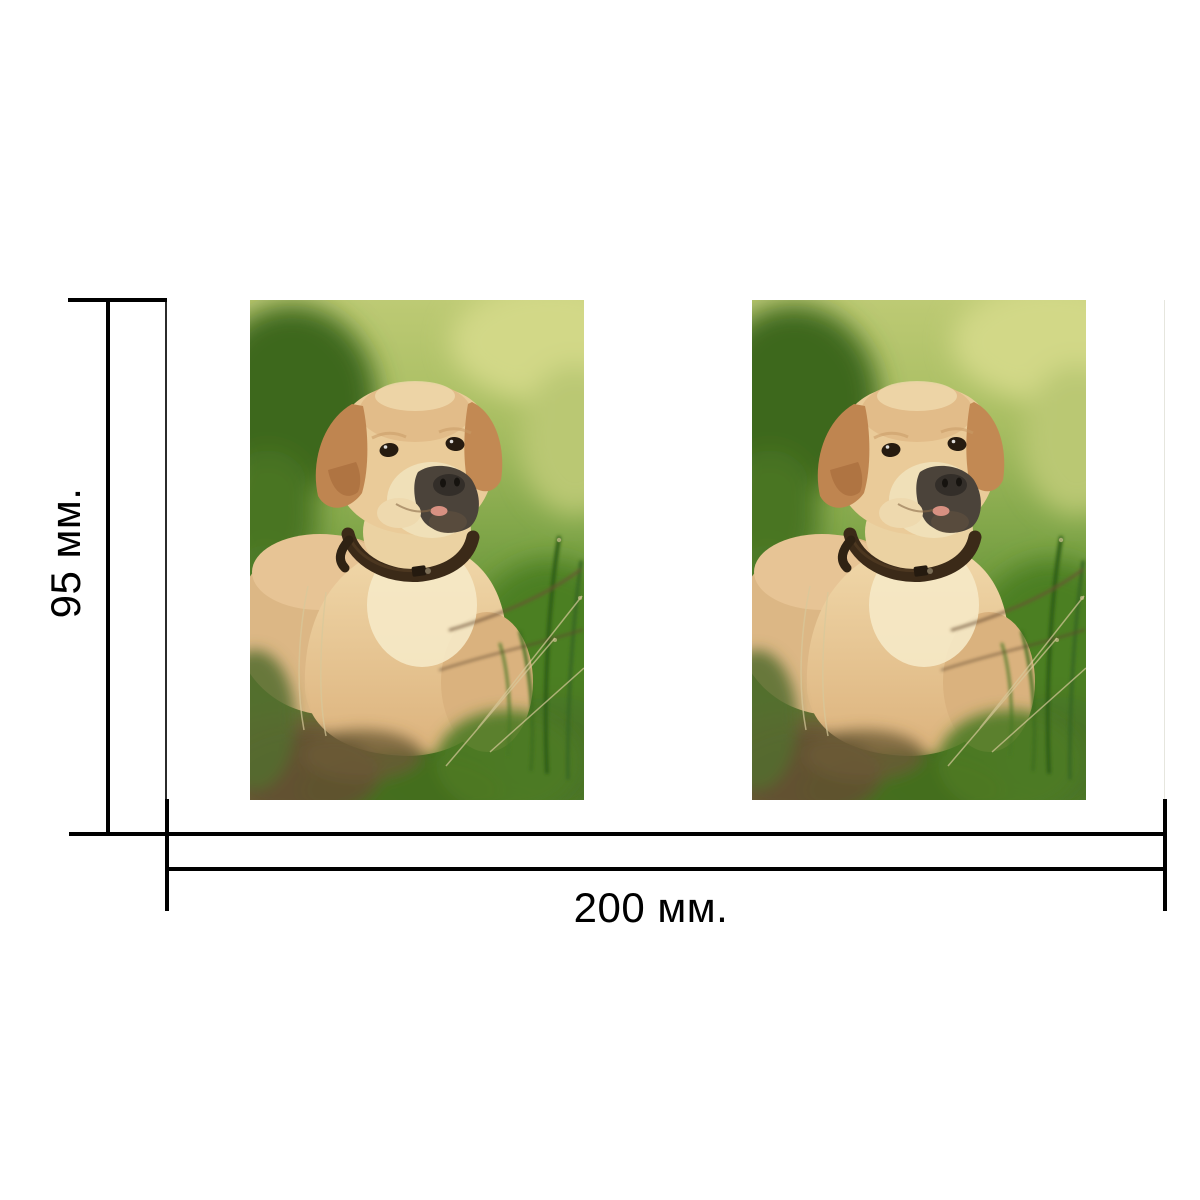 Image resolution: width=1200 pixels, height=1200 pixels. What do you see at coordinates (167, 855) in the screenshot?
I see `width-dimension-tick-left` at bounding box center [167, 855].